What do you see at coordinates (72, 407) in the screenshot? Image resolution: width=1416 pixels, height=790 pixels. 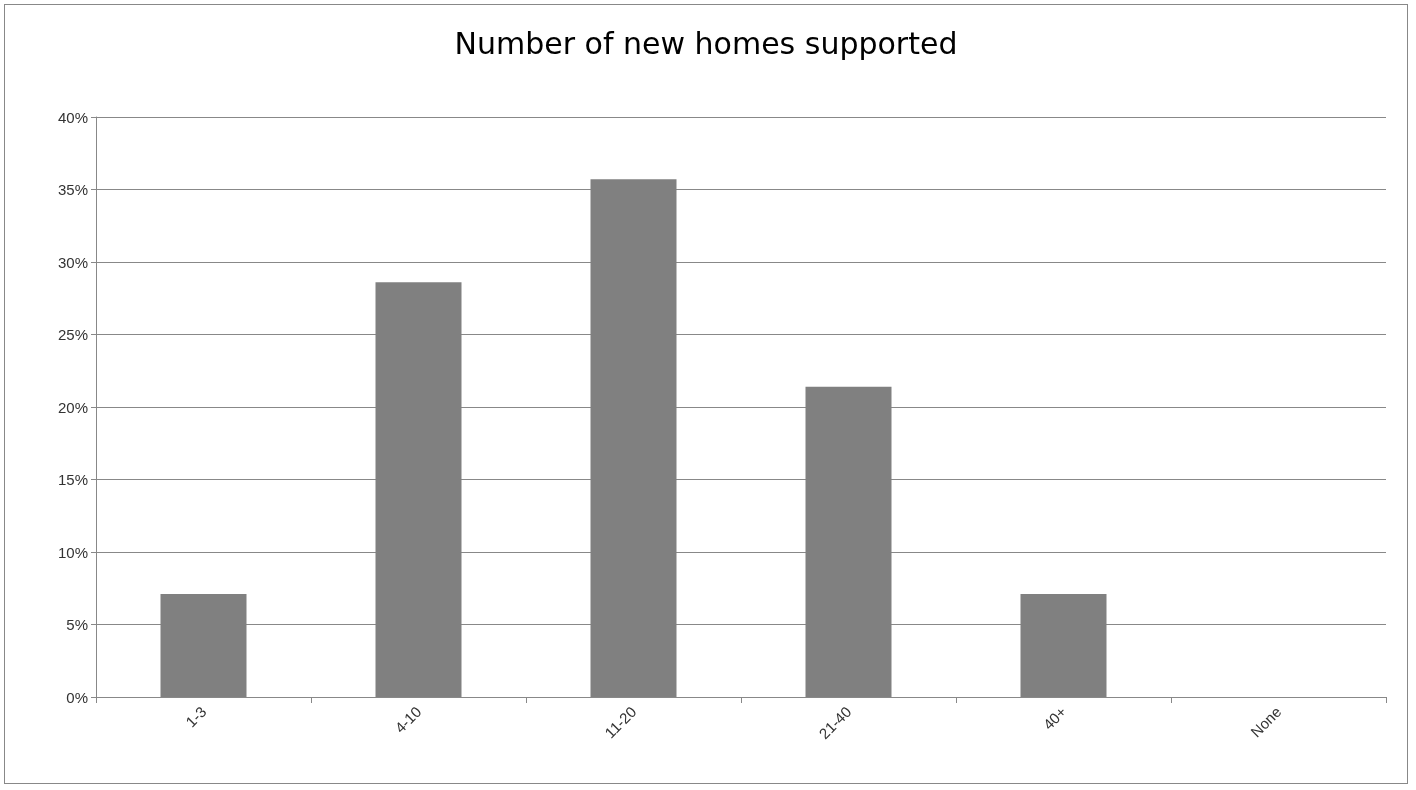 I see `y-tick-label: 20%` at bounding box center [72, 407].